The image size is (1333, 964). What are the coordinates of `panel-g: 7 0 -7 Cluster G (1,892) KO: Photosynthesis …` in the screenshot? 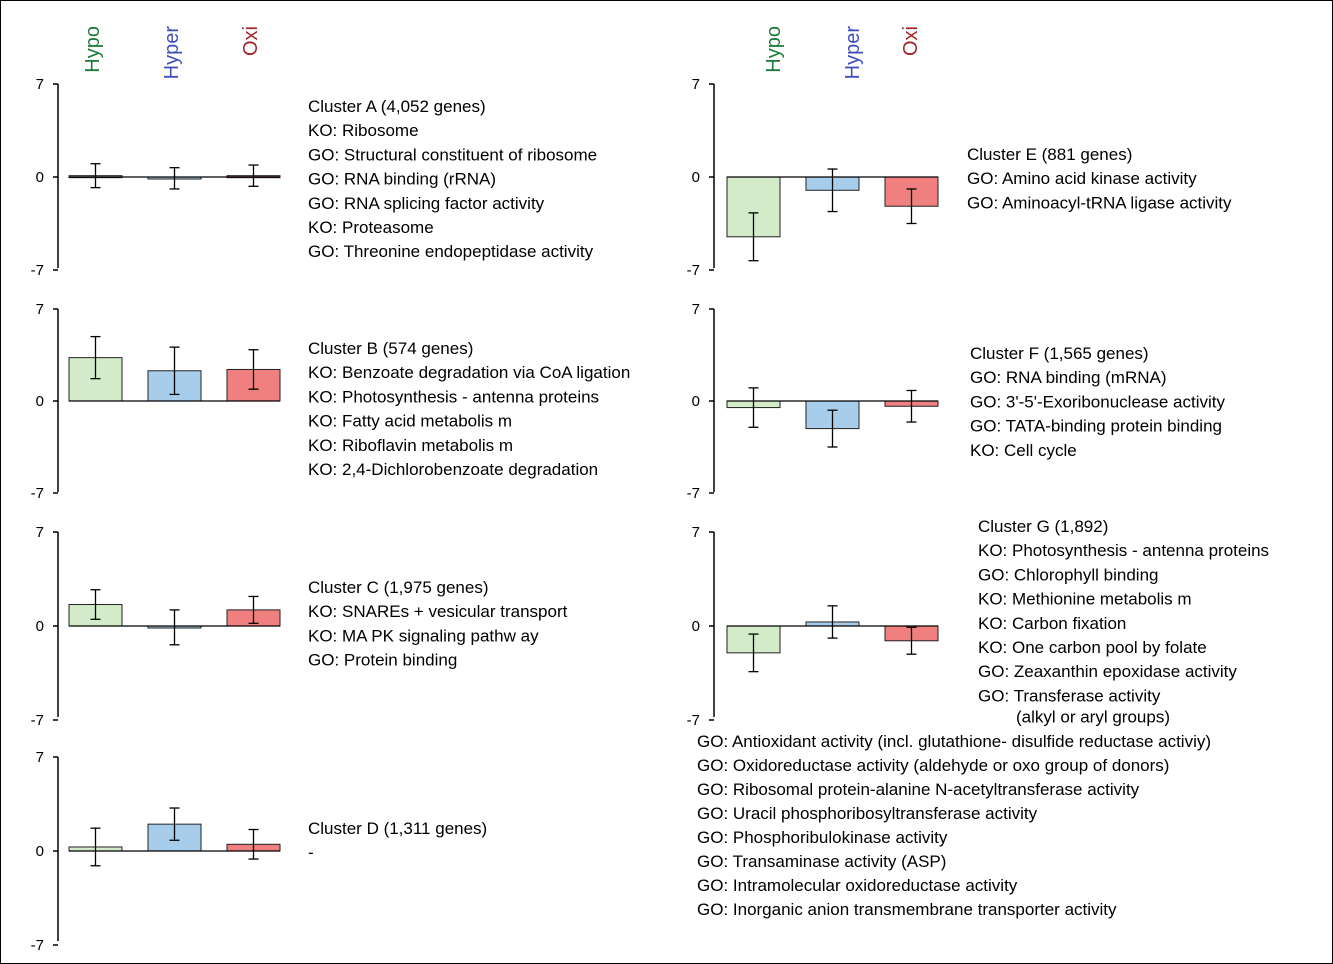 It's located at (978, 623).